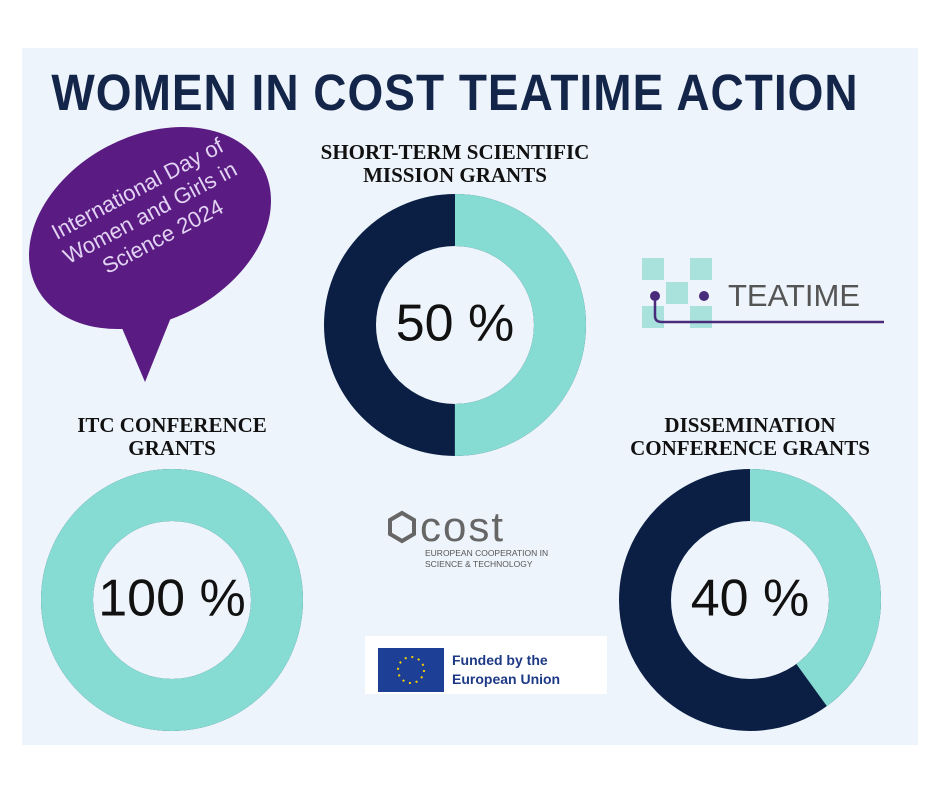 This screenshot has height=788, width=940. I want to click on value-label: 100 %, so click(171, 599).